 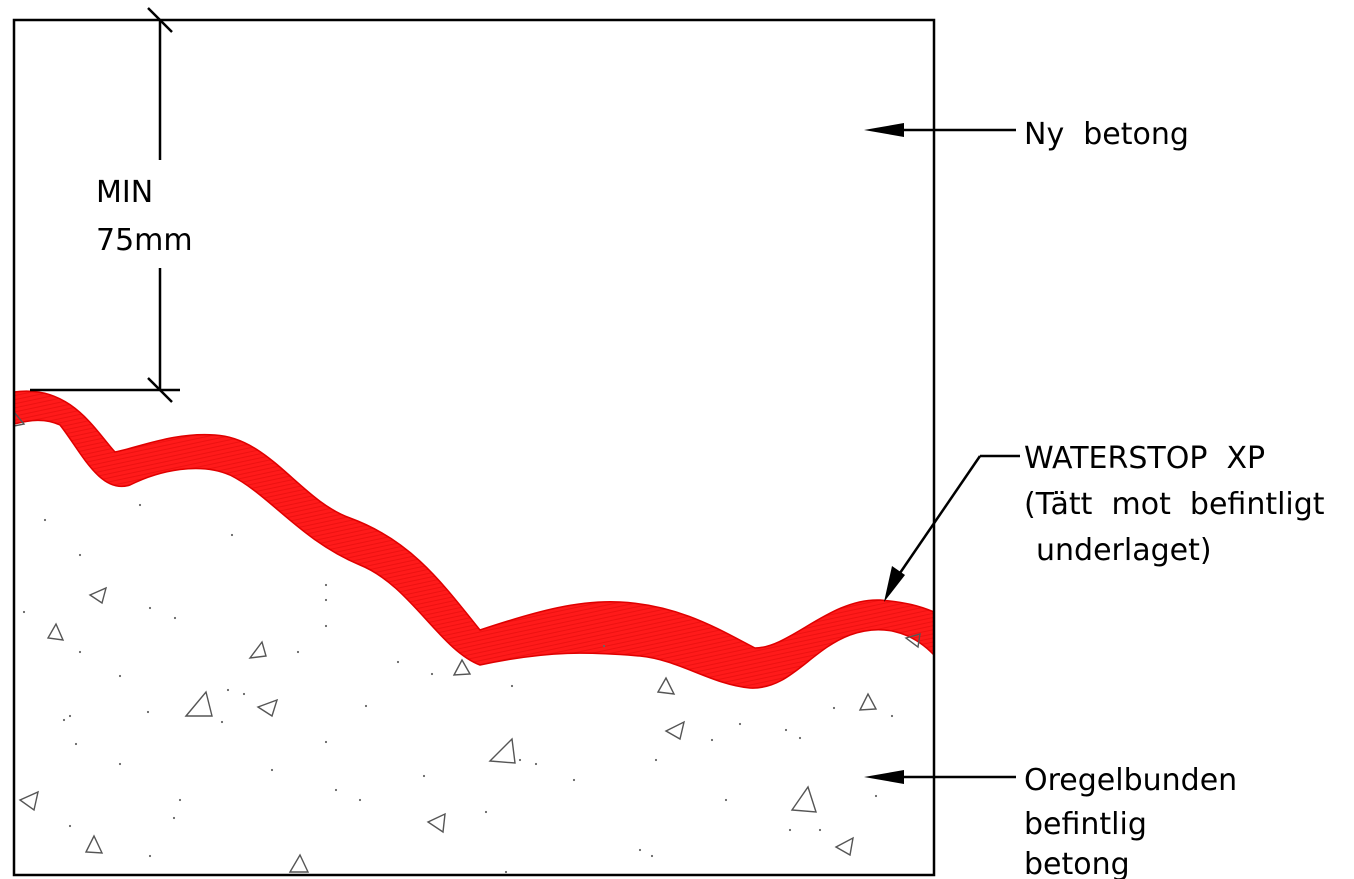 I want to click on leader-line-diagonal, so click(x=940, y=514).